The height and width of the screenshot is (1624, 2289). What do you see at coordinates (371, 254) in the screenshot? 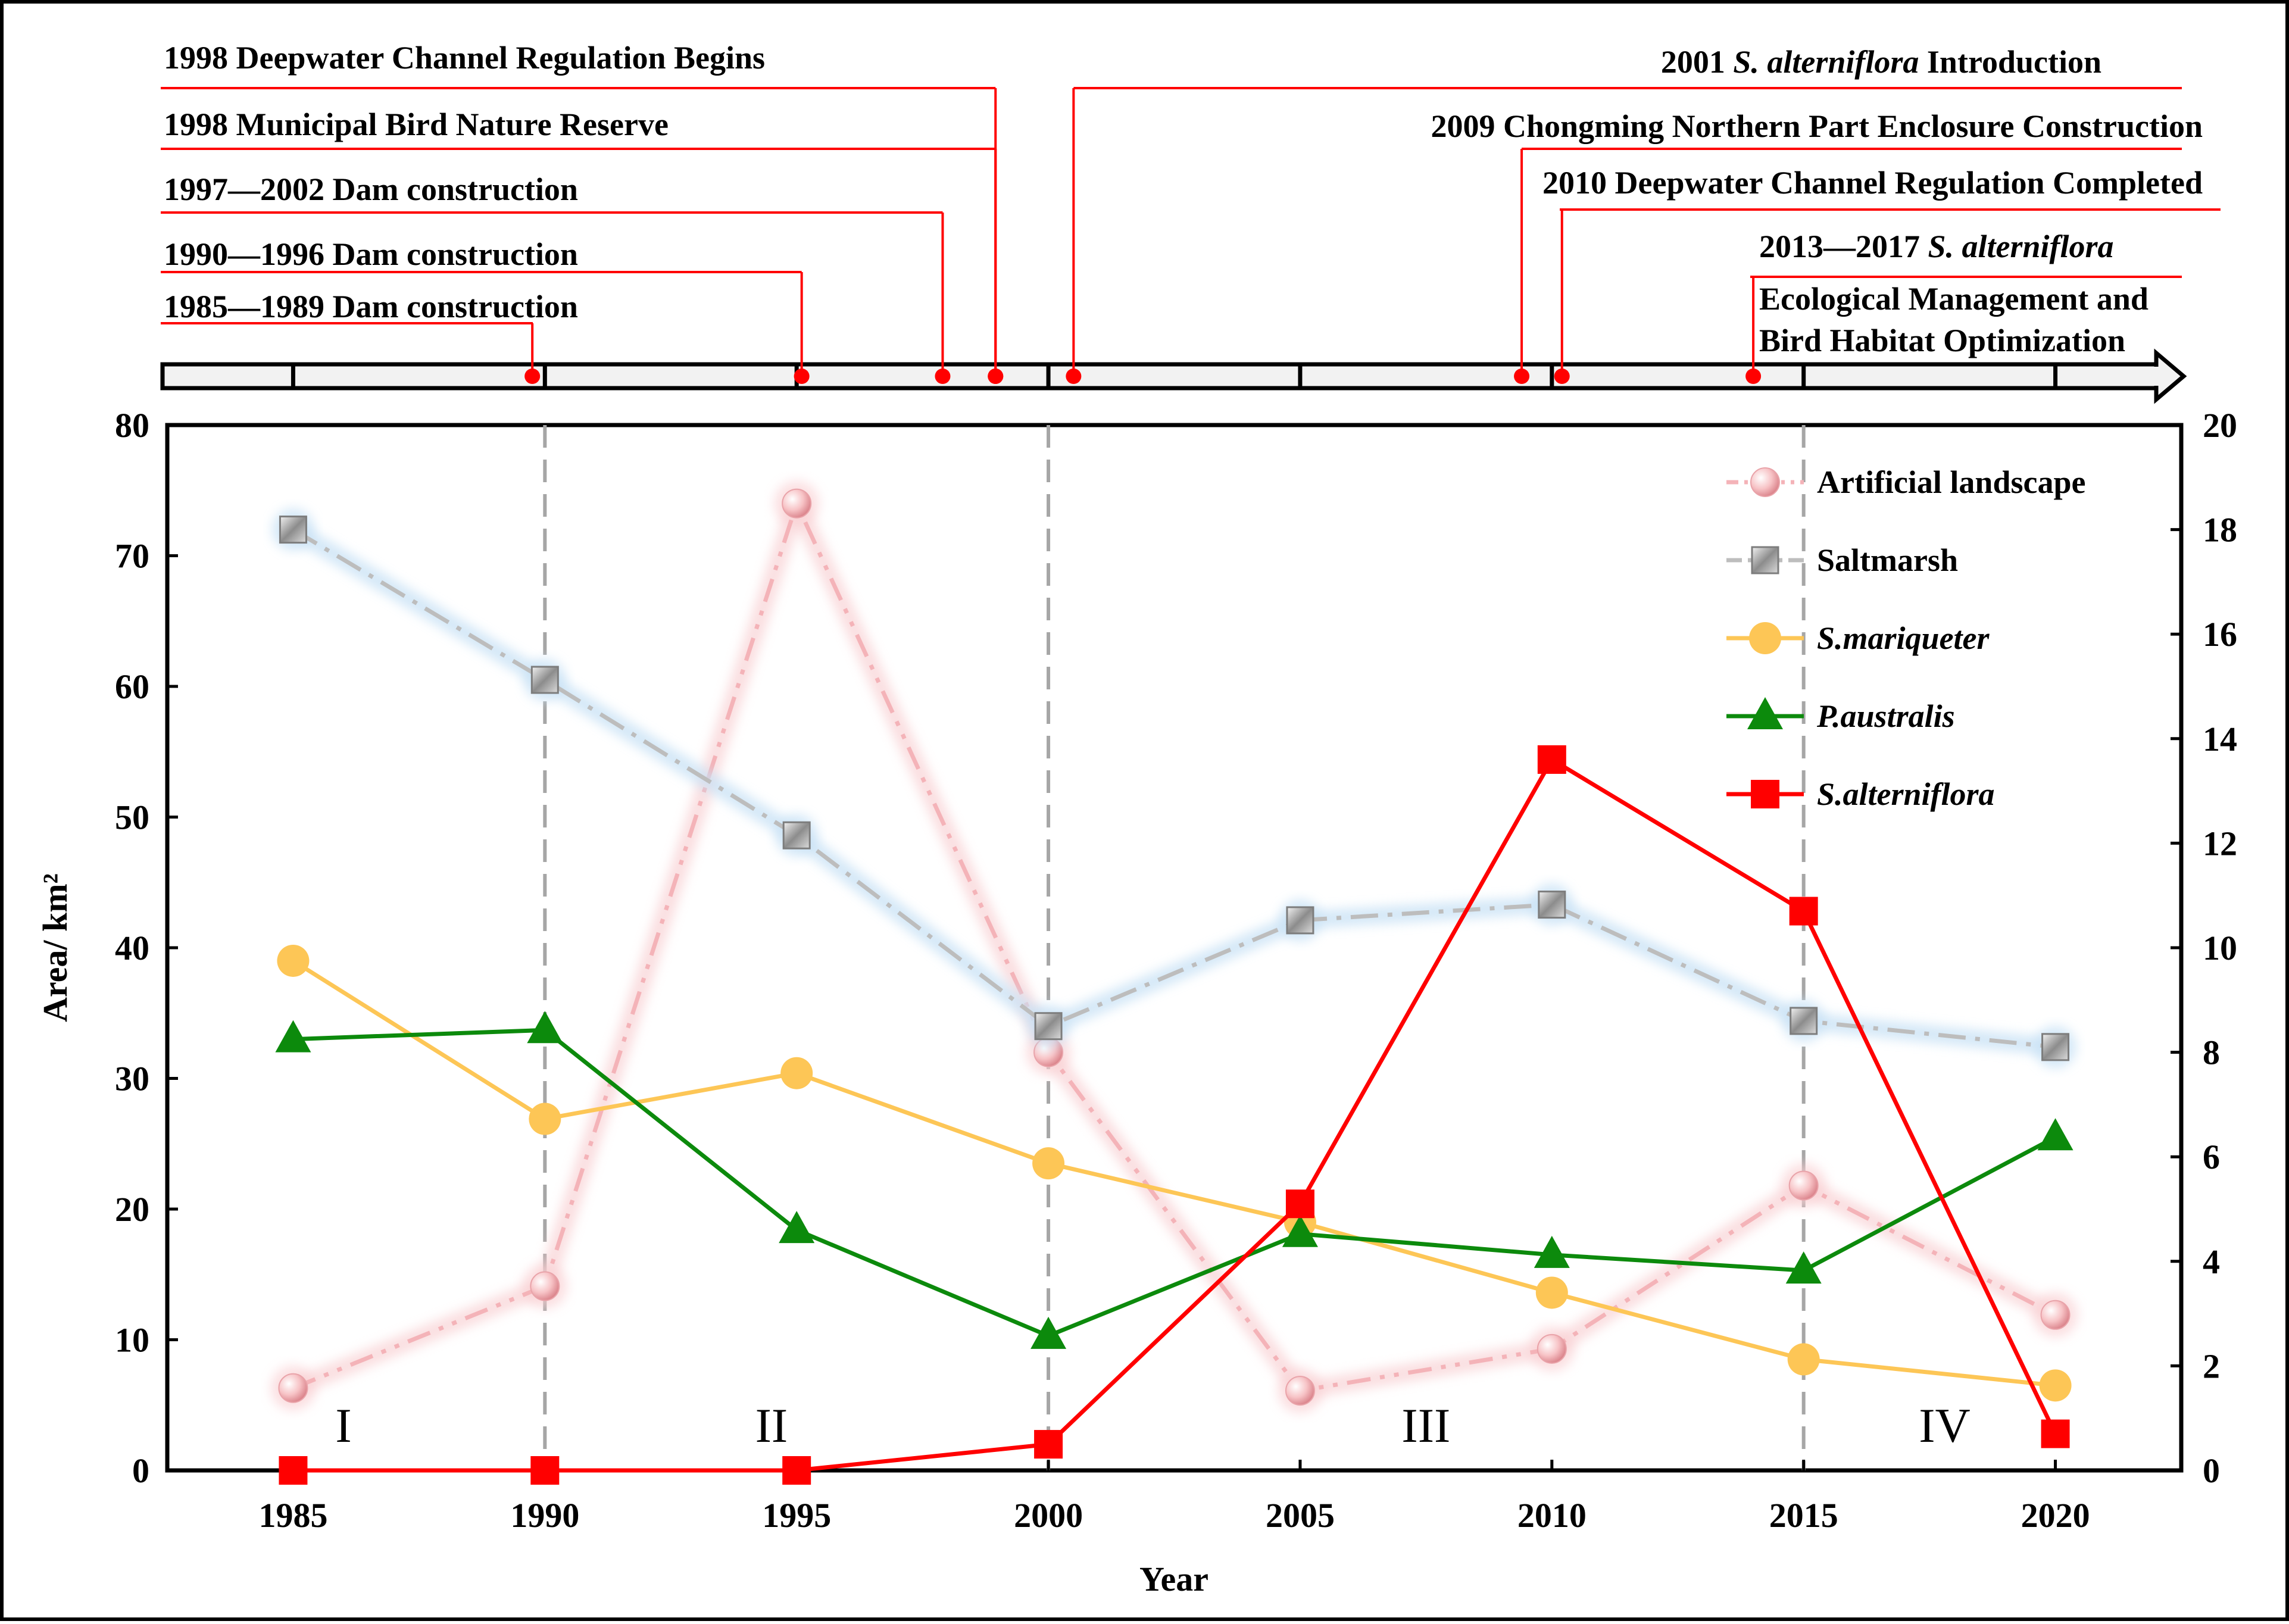
I see `timeline-event-label: 1990—1996 Dam construction` at bounding box center [371, 254].